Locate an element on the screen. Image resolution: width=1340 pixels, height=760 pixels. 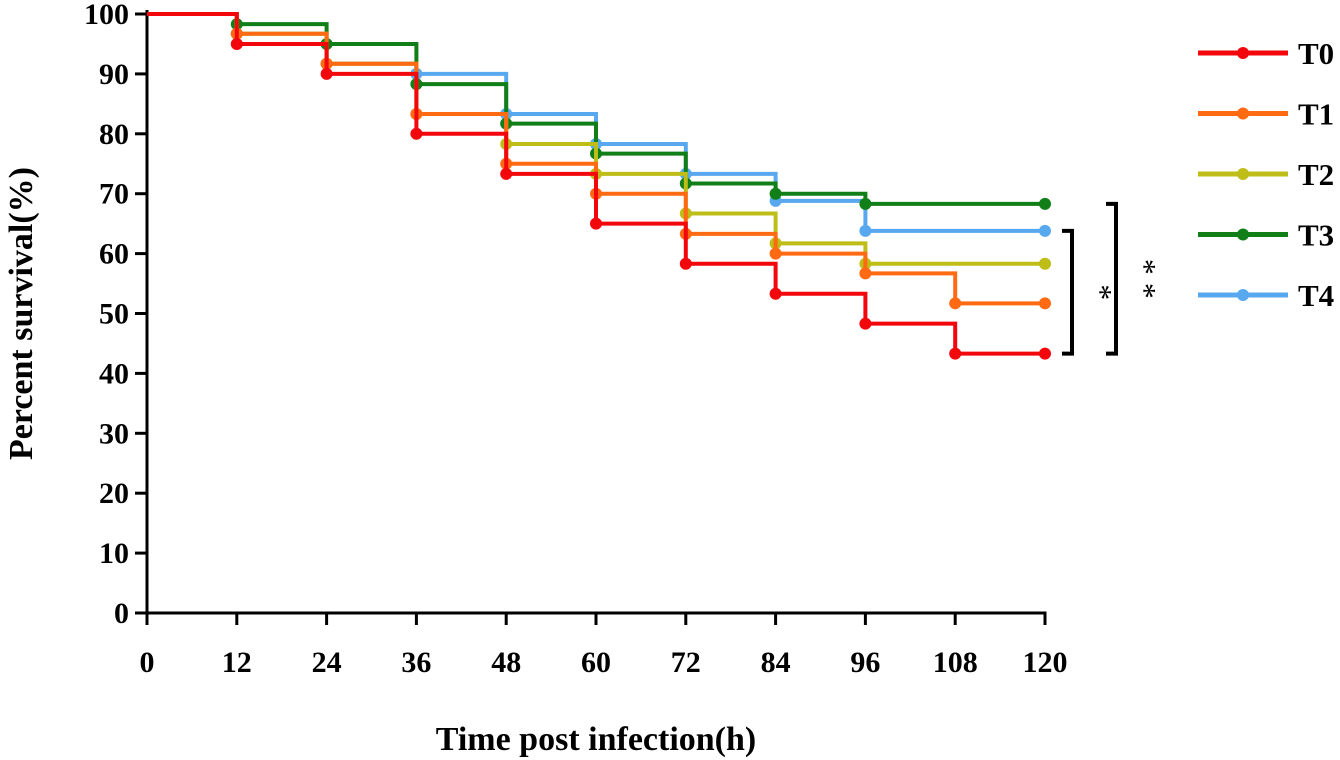
y-tick-label-30: 30 is located at coordinates (114, 433).